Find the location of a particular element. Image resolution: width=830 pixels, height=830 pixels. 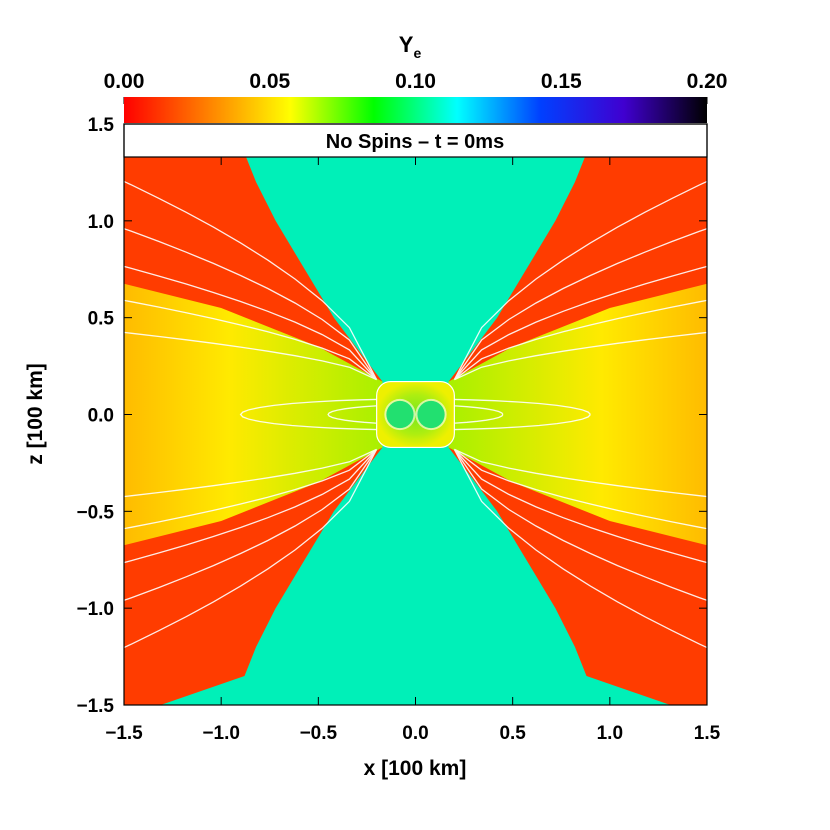

y-tick-label: −0.5 is located at coordinates (95, 512).